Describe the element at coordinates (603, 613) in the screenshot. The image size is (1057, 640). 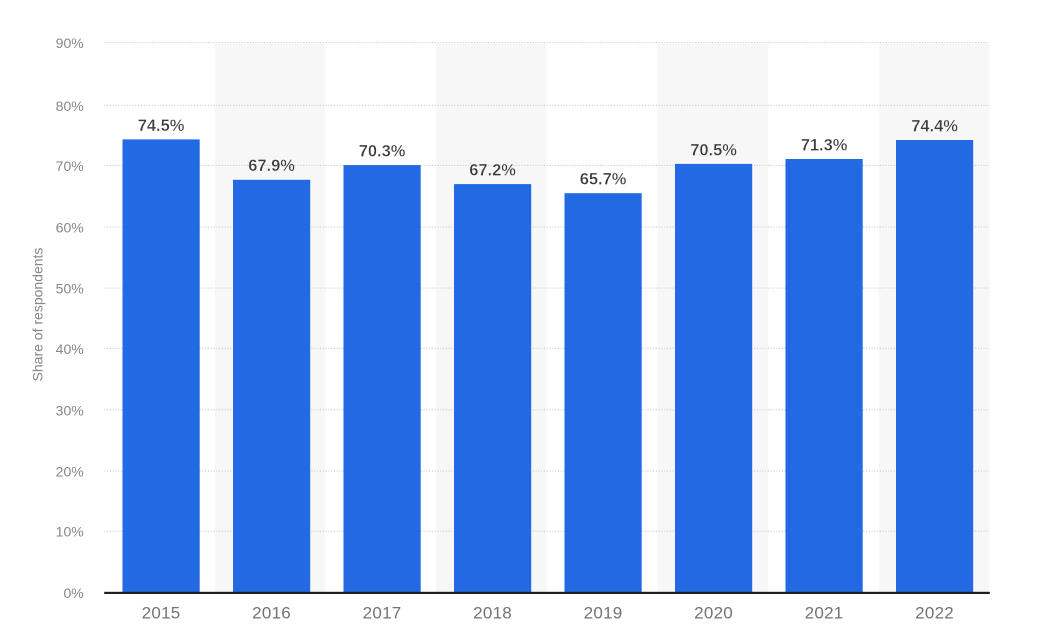
I see `svg-text: 2019` at that location.